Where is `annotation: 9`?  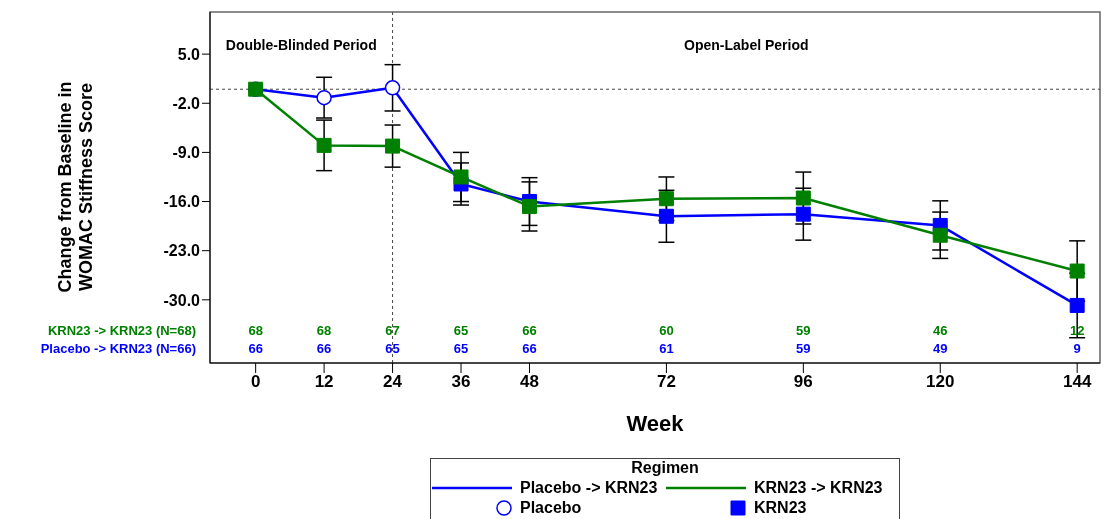 annotation: 9 is located at coordinates (1077, 348).